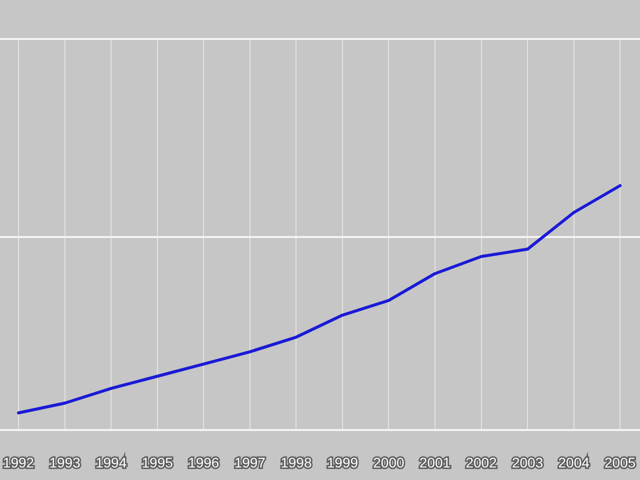  I want to click on x-tick-label: 1999, so click(342, 462).